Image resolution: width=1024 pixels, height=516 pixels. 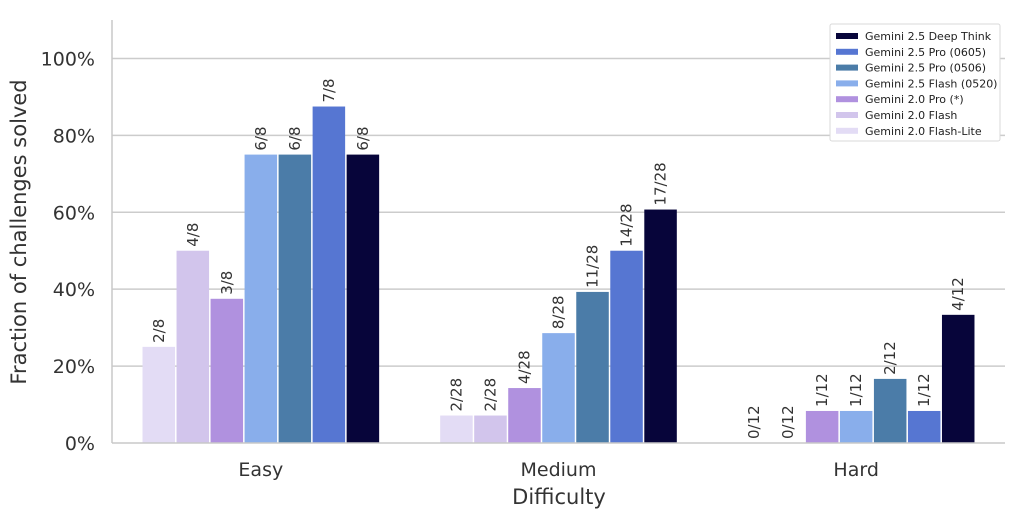 I want to click on y-tick-label: 40%, so click(x=74, y=290).